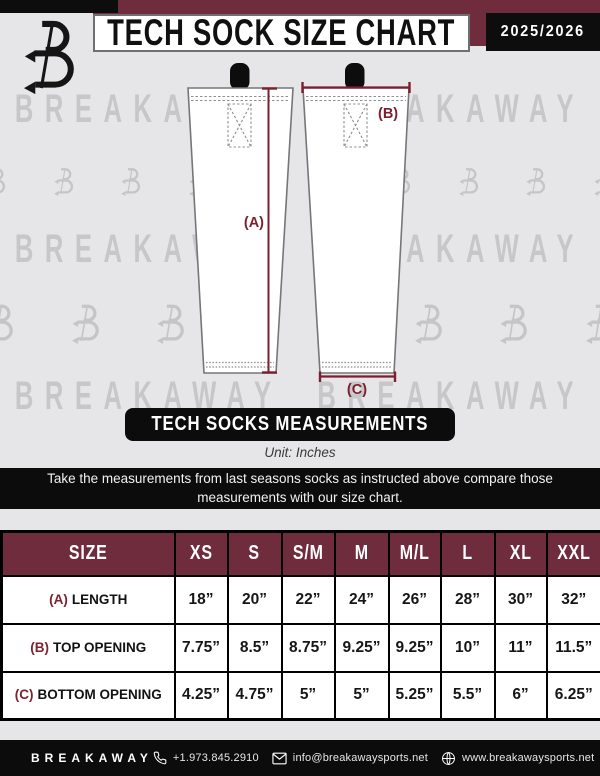 The width and height of the screenshot is (600, 776). Describe the element at coordinates (254, 647) in the screenshot. I see `cell-value: 8.5”` at that location.